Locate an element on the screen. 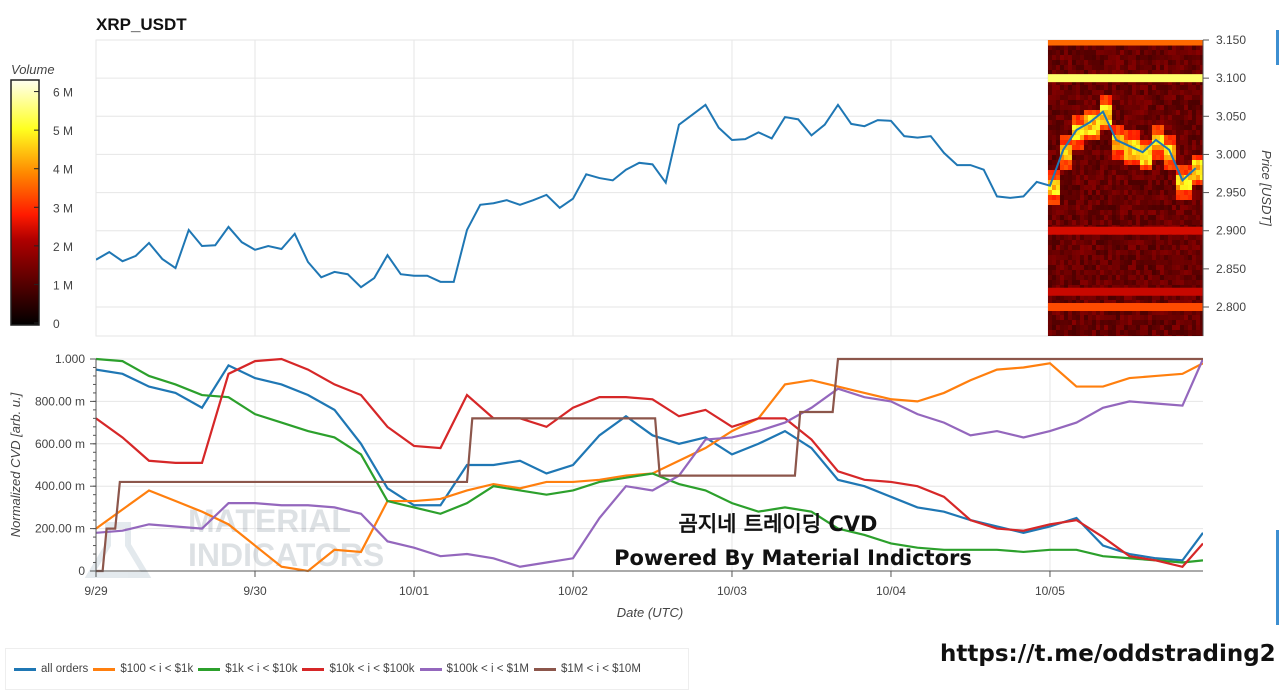  legend-item: $1M < i < $10M is located at coordinates (587, 669).